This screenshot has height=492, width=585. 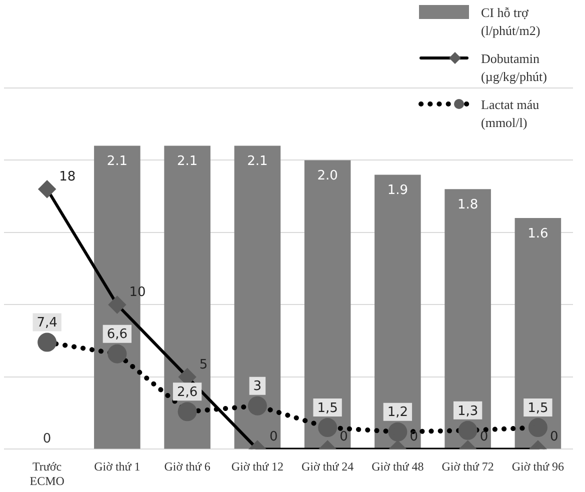 I want to click on x-tick-label: Giờ thứ 12, so click(x=257, y=467).